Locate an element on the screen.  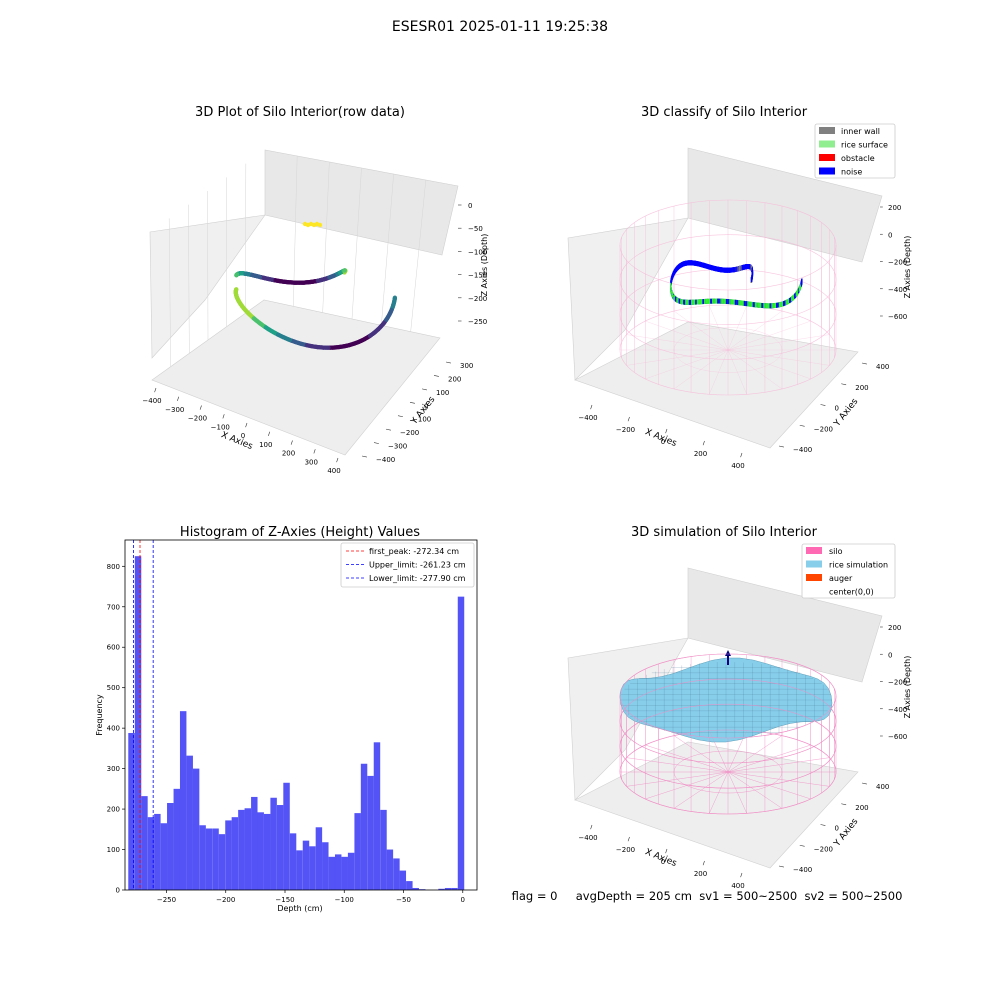
classify-3d-legend-label: noise is located at coordinates (851, 172).